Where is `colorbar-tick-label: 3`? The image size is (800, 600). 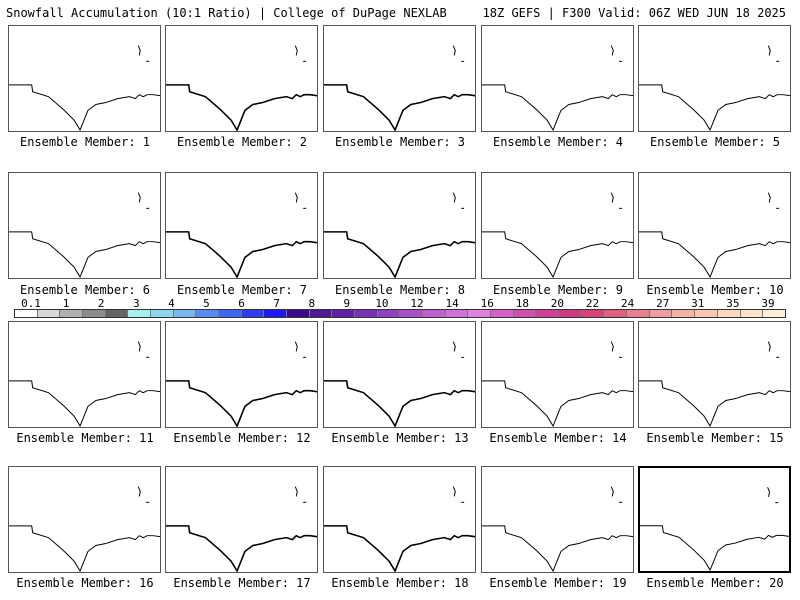
colorbar-tick-label: 3 is located at coordinates (136, 303).